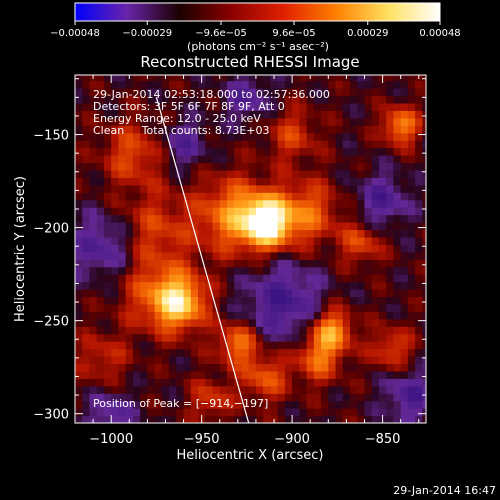 This screenshot has height=500, width=500. Describe the element at coordinates (249, 62) in the screenshot. I see `chart-title: Reconstructed RHESSI Image` at that location.